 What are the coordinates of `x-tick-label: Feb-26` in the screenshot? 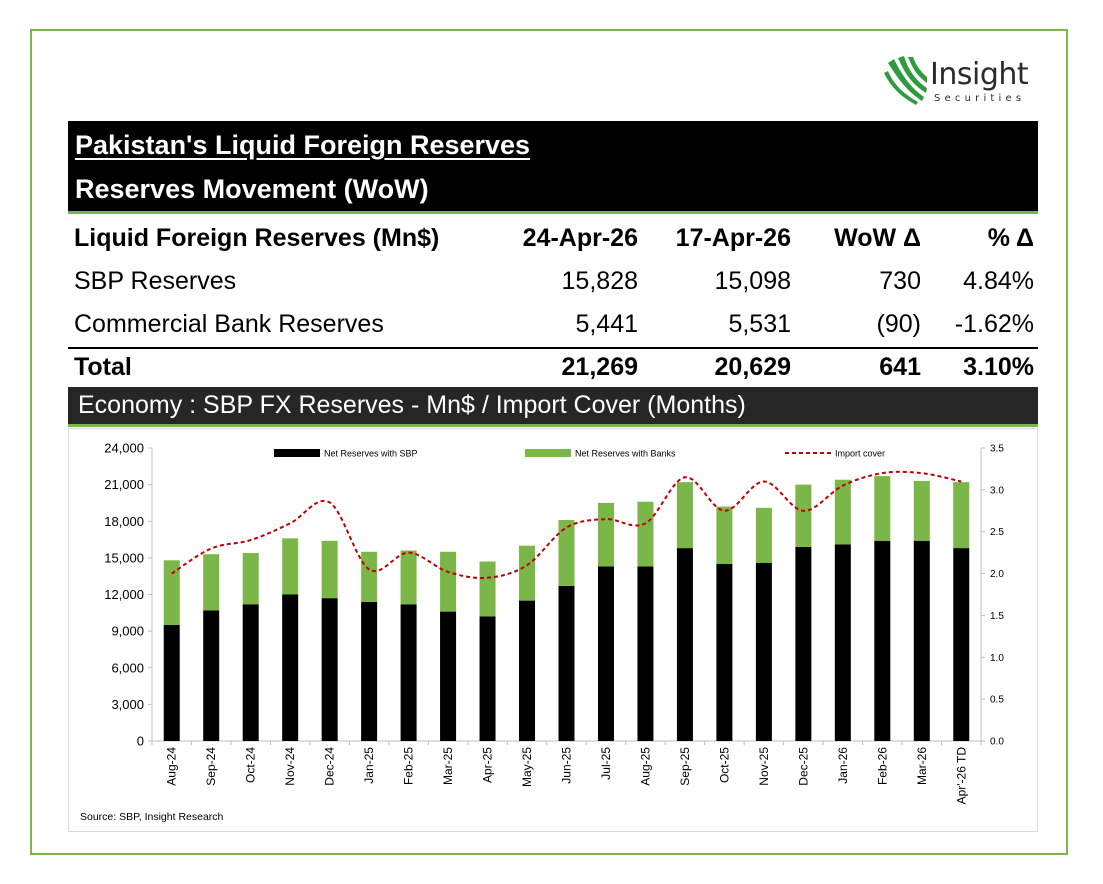 It's located at (882, 766).